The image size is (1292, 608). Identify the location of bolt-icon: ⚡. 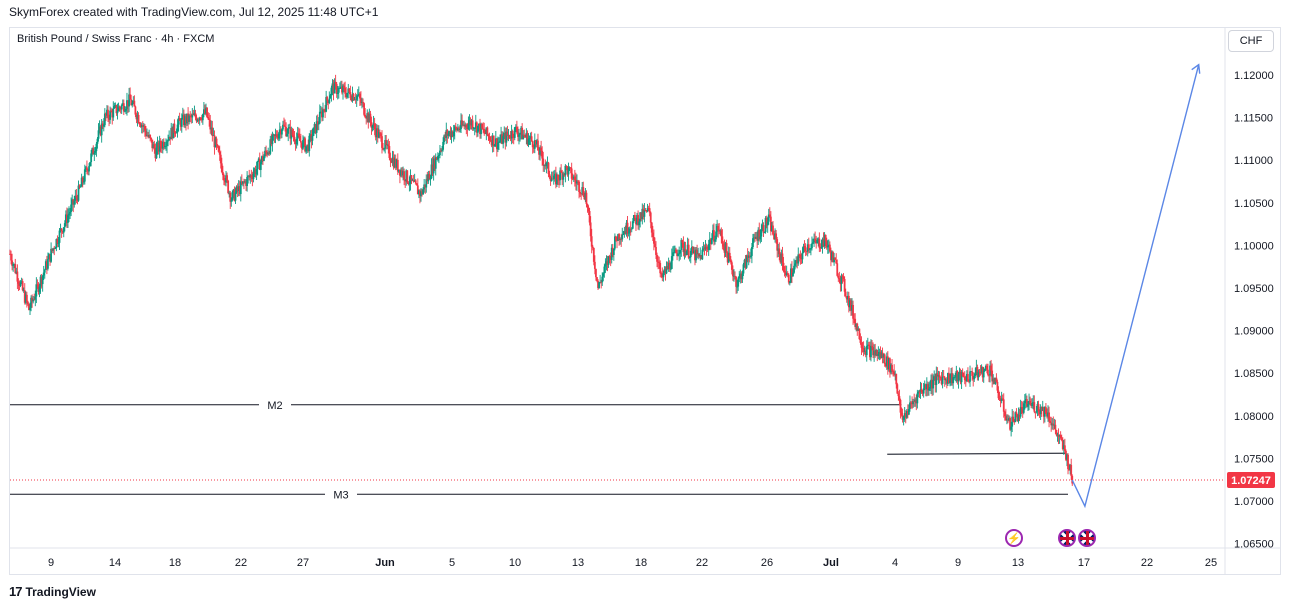
(1014, 538).